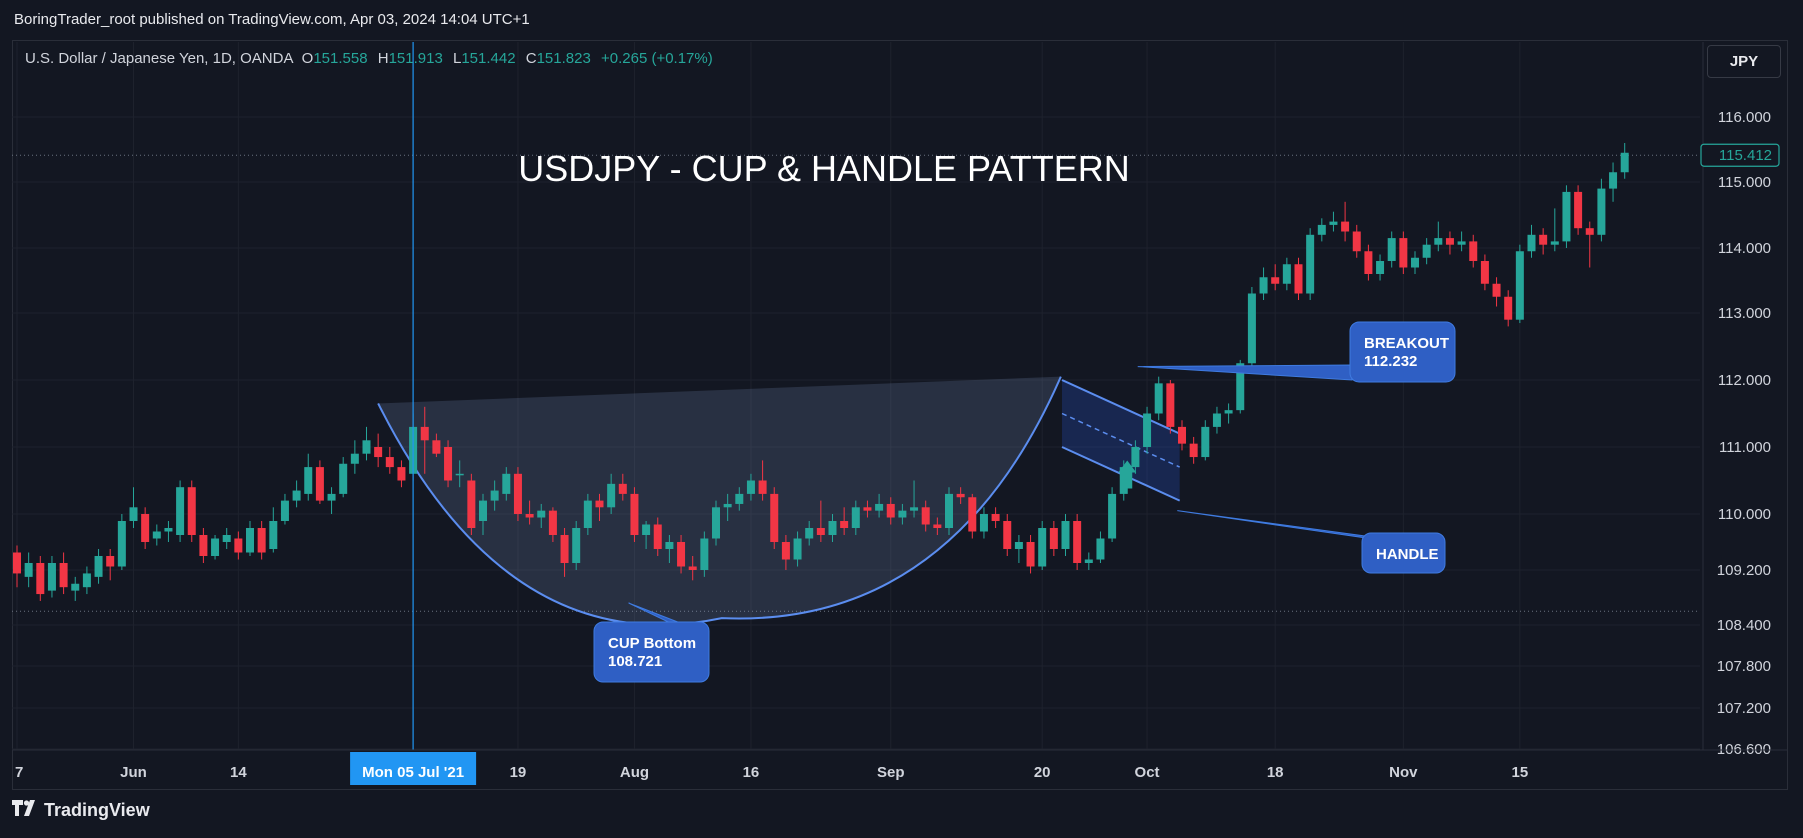 The width and height of the screenshot is (1803, 838). What do you see at coordinates (635, 661) in the screenshot?
I see `cup-bottom-value: 108.721` at bounding box center [635, 661].